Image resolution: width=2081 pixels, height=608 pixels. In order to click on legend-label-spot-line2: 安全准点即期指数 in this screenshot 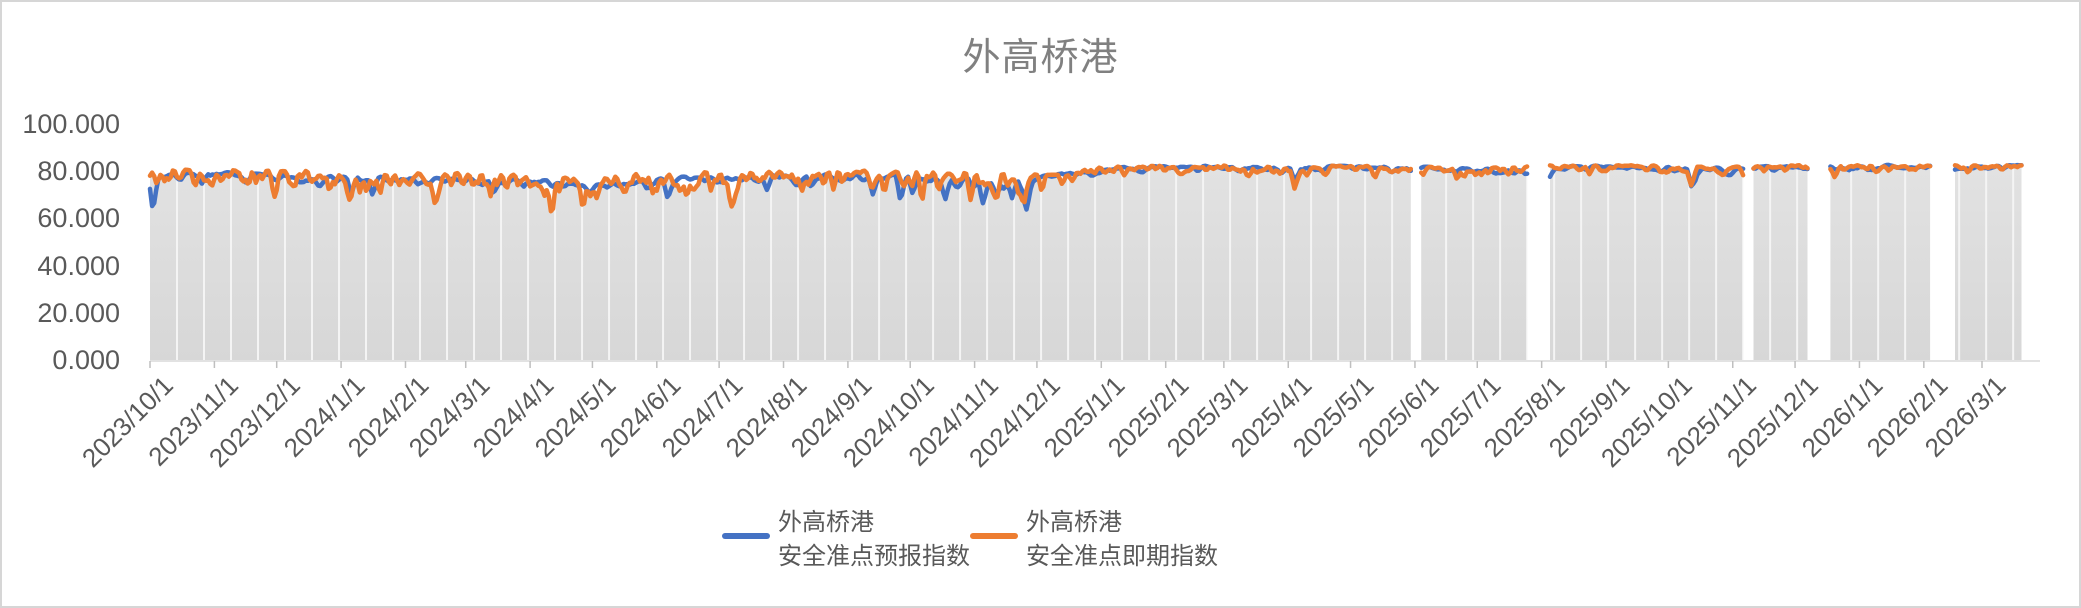, I will do `click(1122, 556)`.